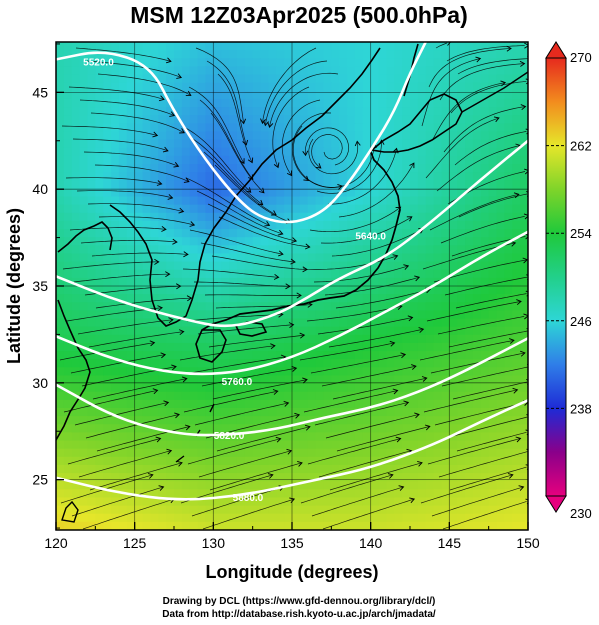 This screenshot has width=599, height=625. What do you see at coordinates (308, 122) in the screenshot?
I see `mainland-asia-coastline` at bounding box center [308, 122].